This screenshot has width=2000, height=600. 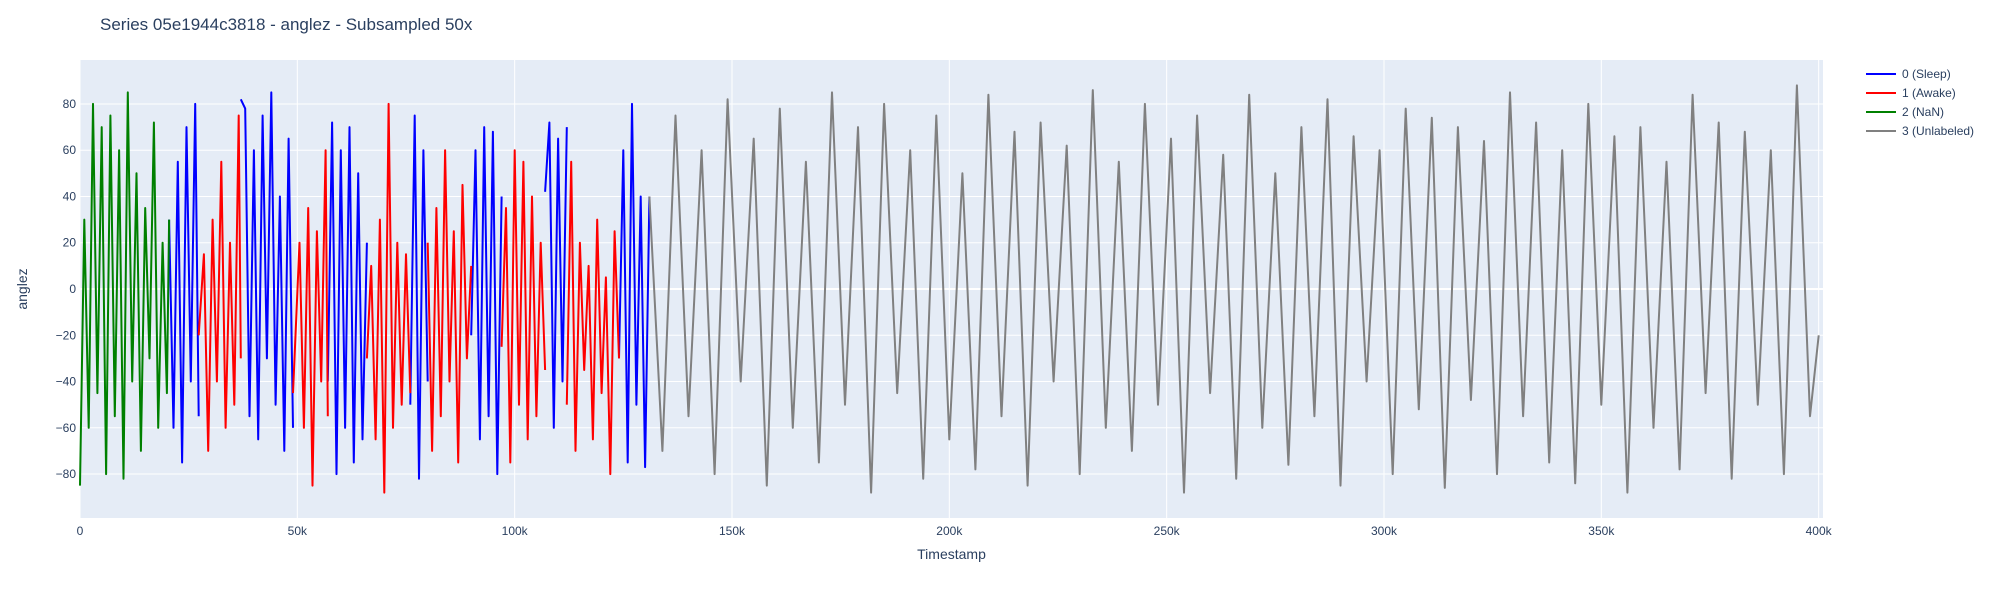 I want to click on x-tick-label: 200k, so click(x=949, y=531).